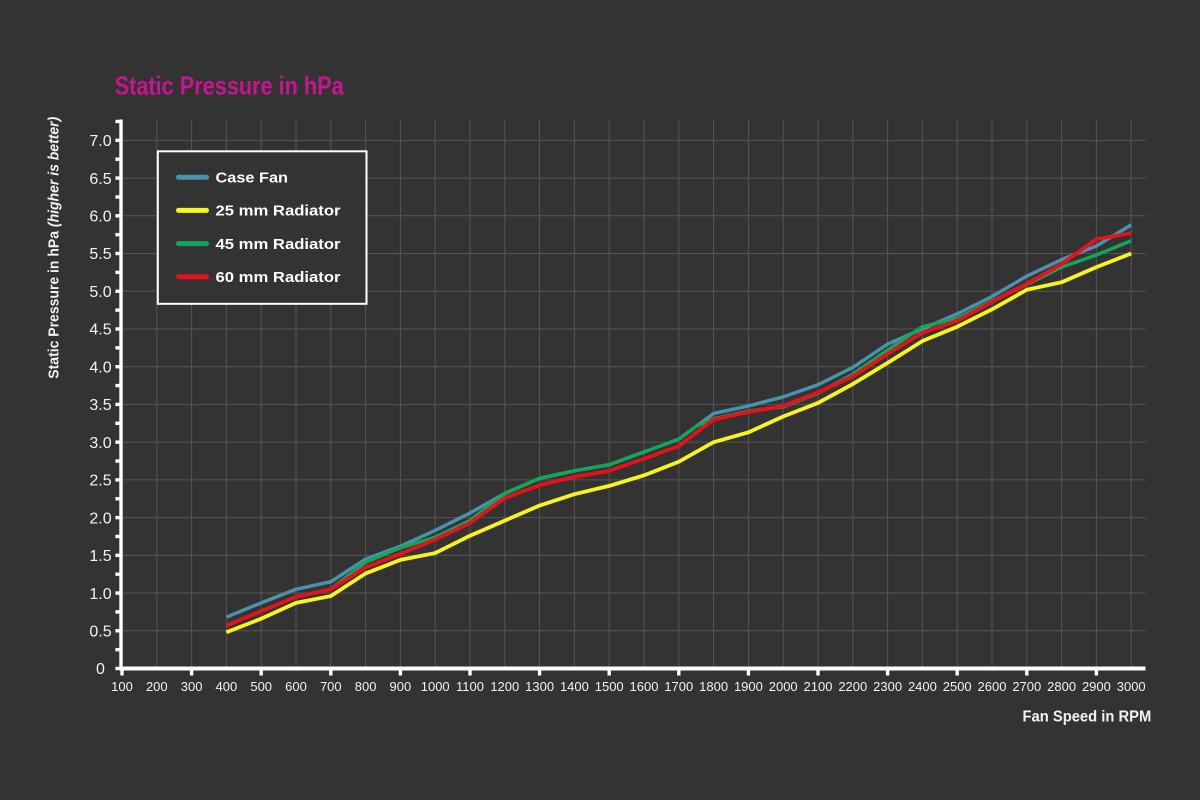 This screenshot has width=1200, height=800. I want to click on svg-text: 3.5, so click(100, 405).